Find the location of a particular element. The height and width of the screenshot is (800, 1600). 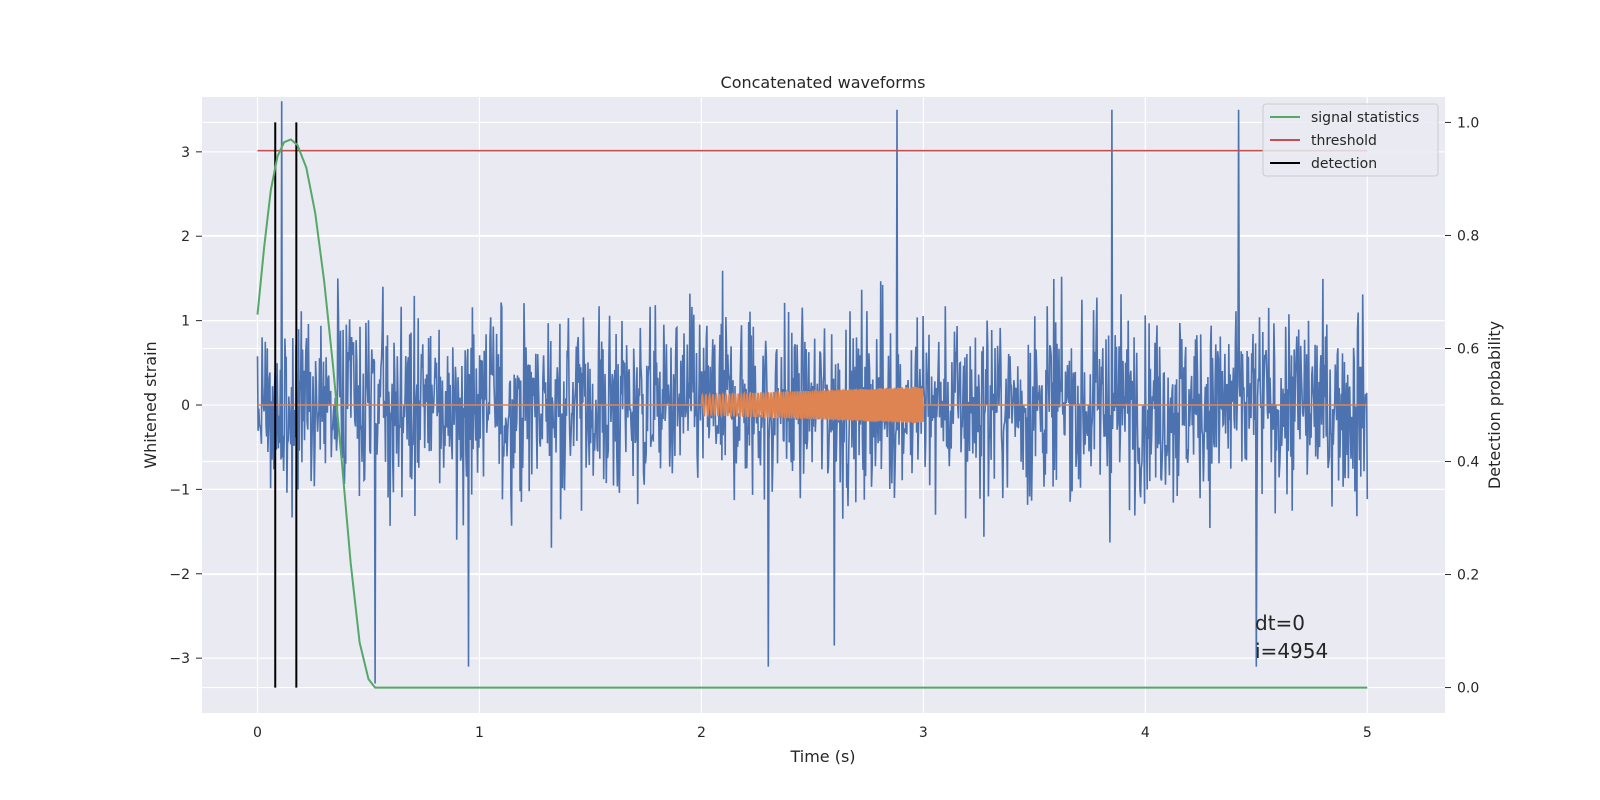

x-tick-label: 1 is located at coordinates (479, 733).